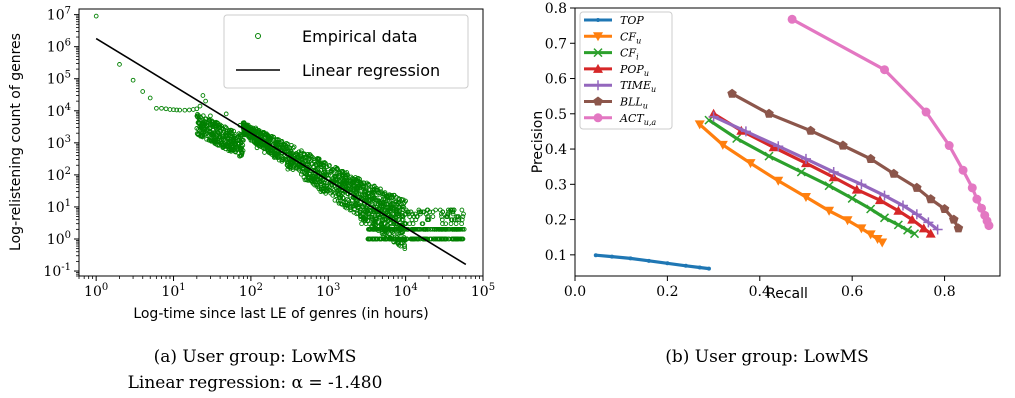 This screenshot has height=398, width=1015. What do you see at coordinates (812, 177) in the screenshot?
I see `series-cf-i` at bounding box center [812, 177].